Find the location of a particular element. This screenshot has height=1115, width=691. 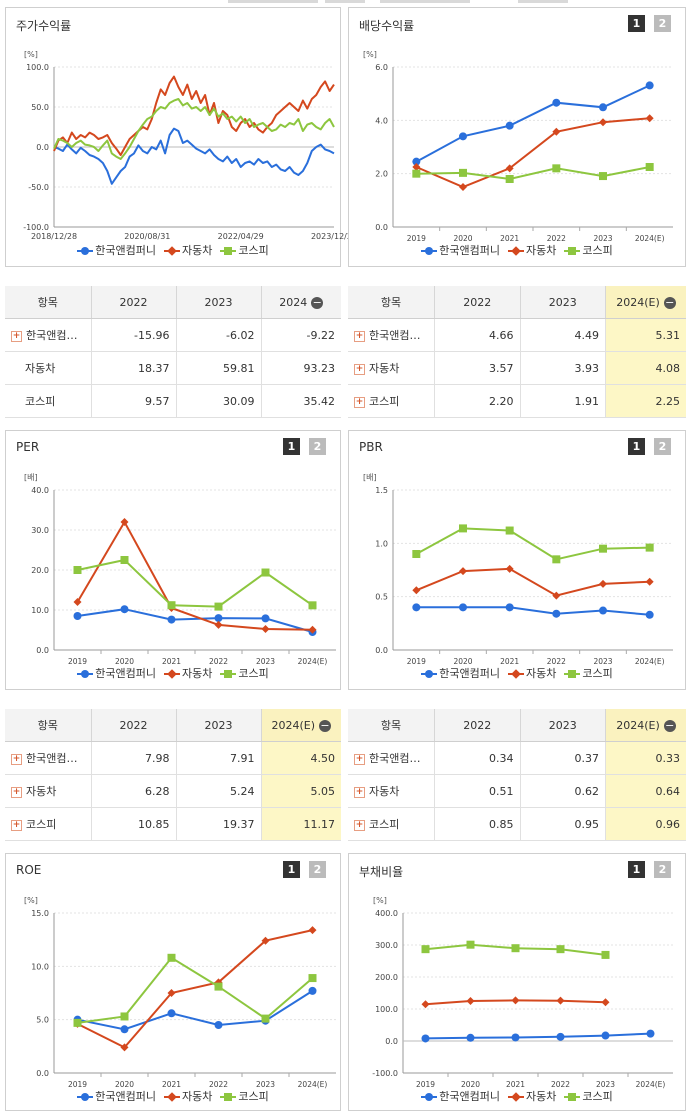

table-cell: 0.85 is located at coordinates (477, 824).